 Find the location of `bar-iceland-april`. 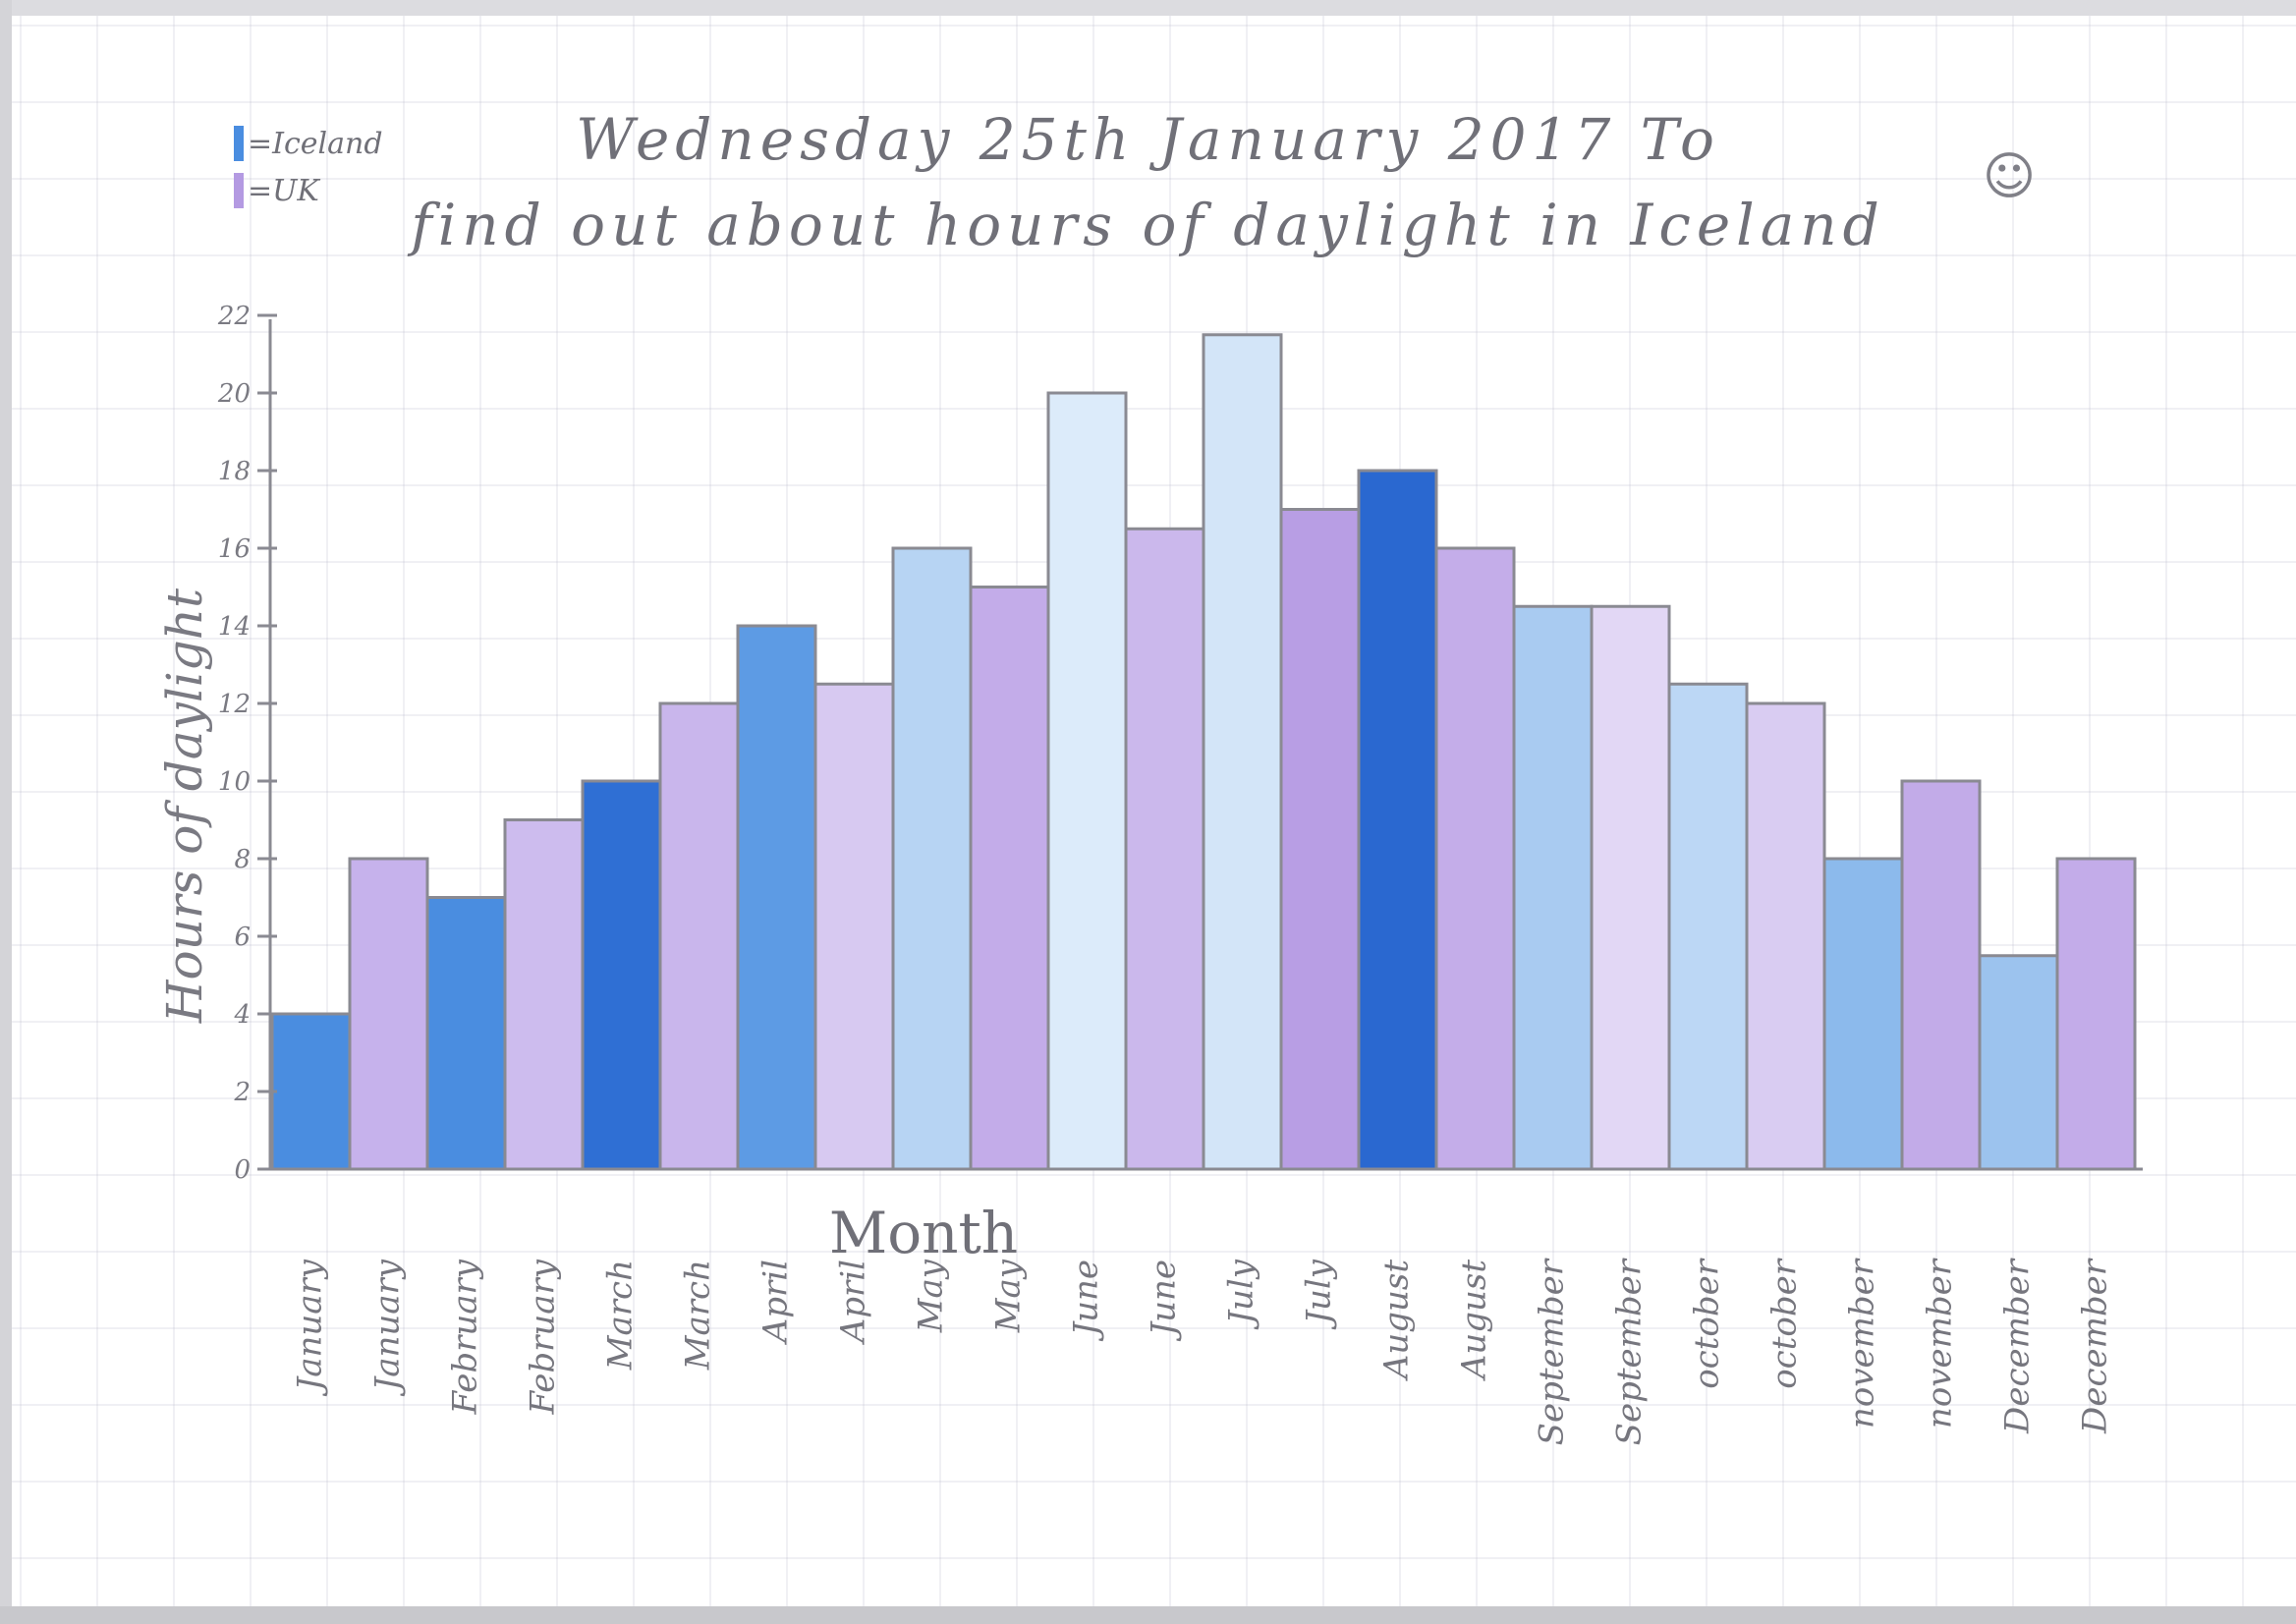

bar-iceland-april is located at coordinates (776, 897).